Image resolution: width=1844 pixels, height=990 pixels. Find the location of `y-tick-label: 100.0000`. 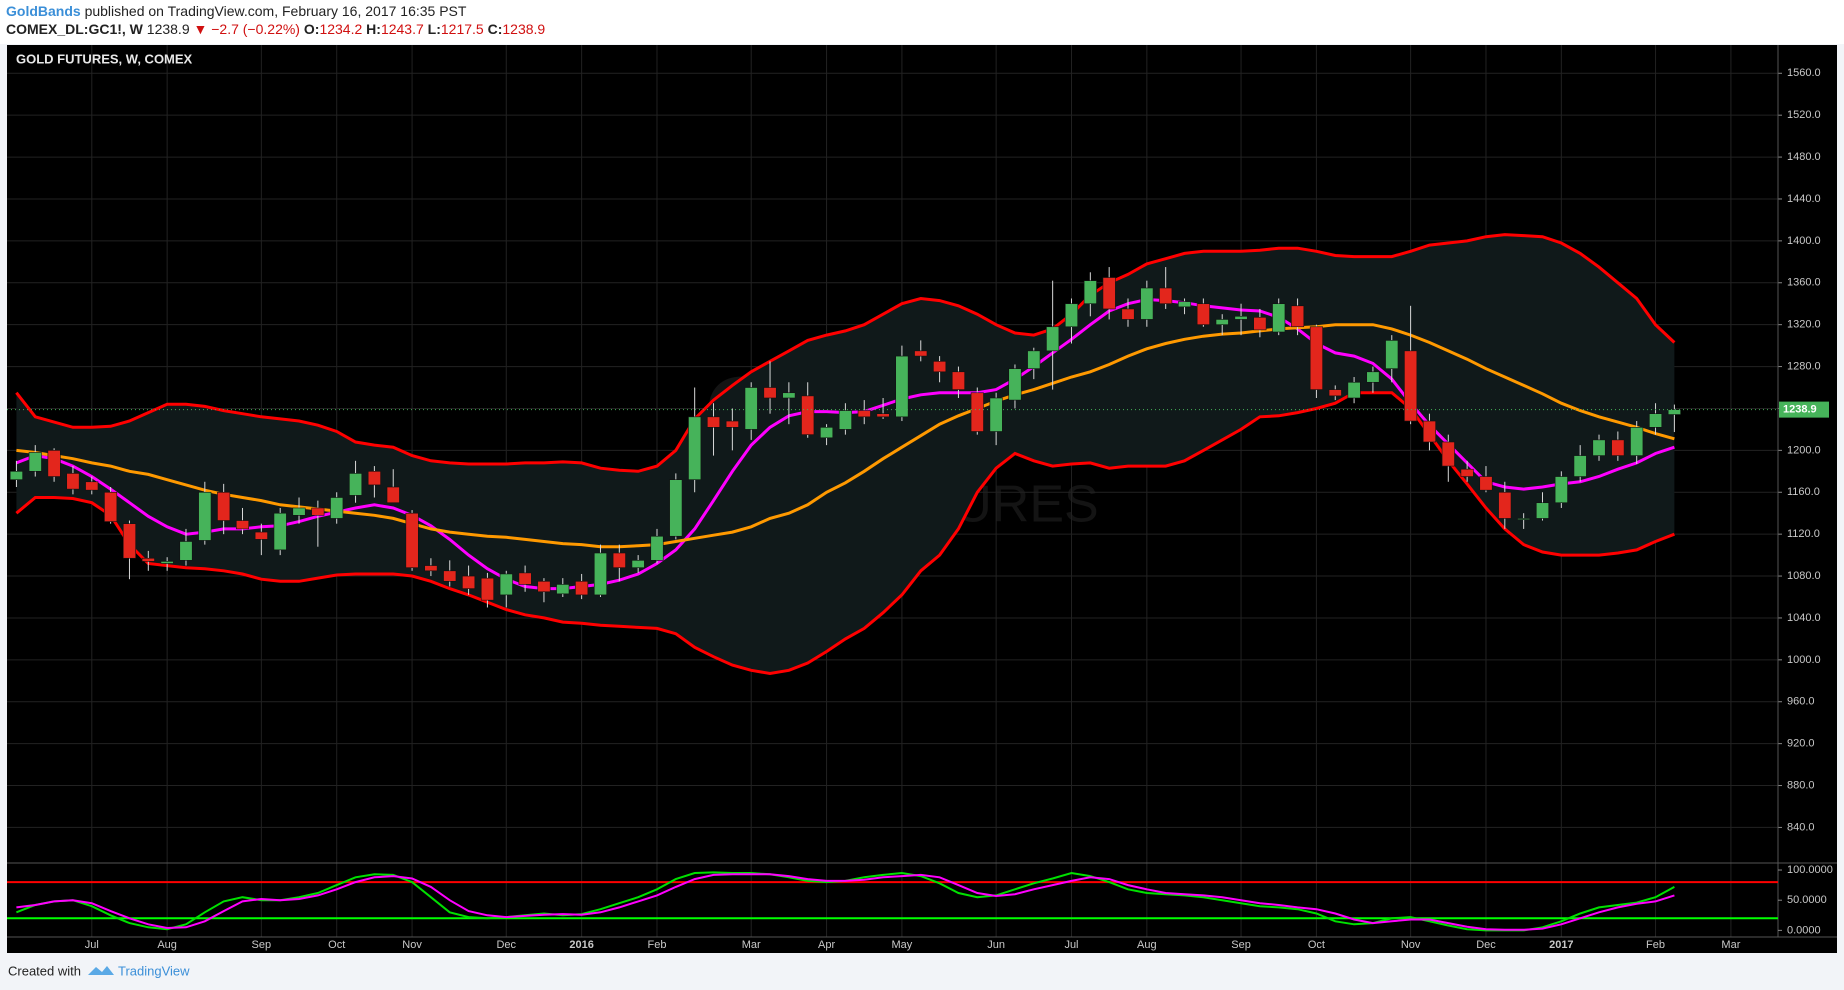

y-tick-label: 100.0000 is located at coordinates (1810, 870).